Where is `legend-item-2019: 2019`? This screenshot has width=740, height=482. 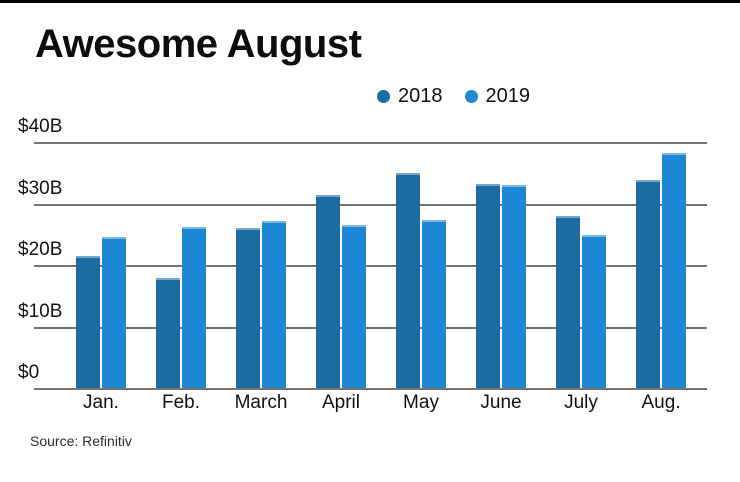 legend-item-2019: 2019 is located at coordinates (497, 96).